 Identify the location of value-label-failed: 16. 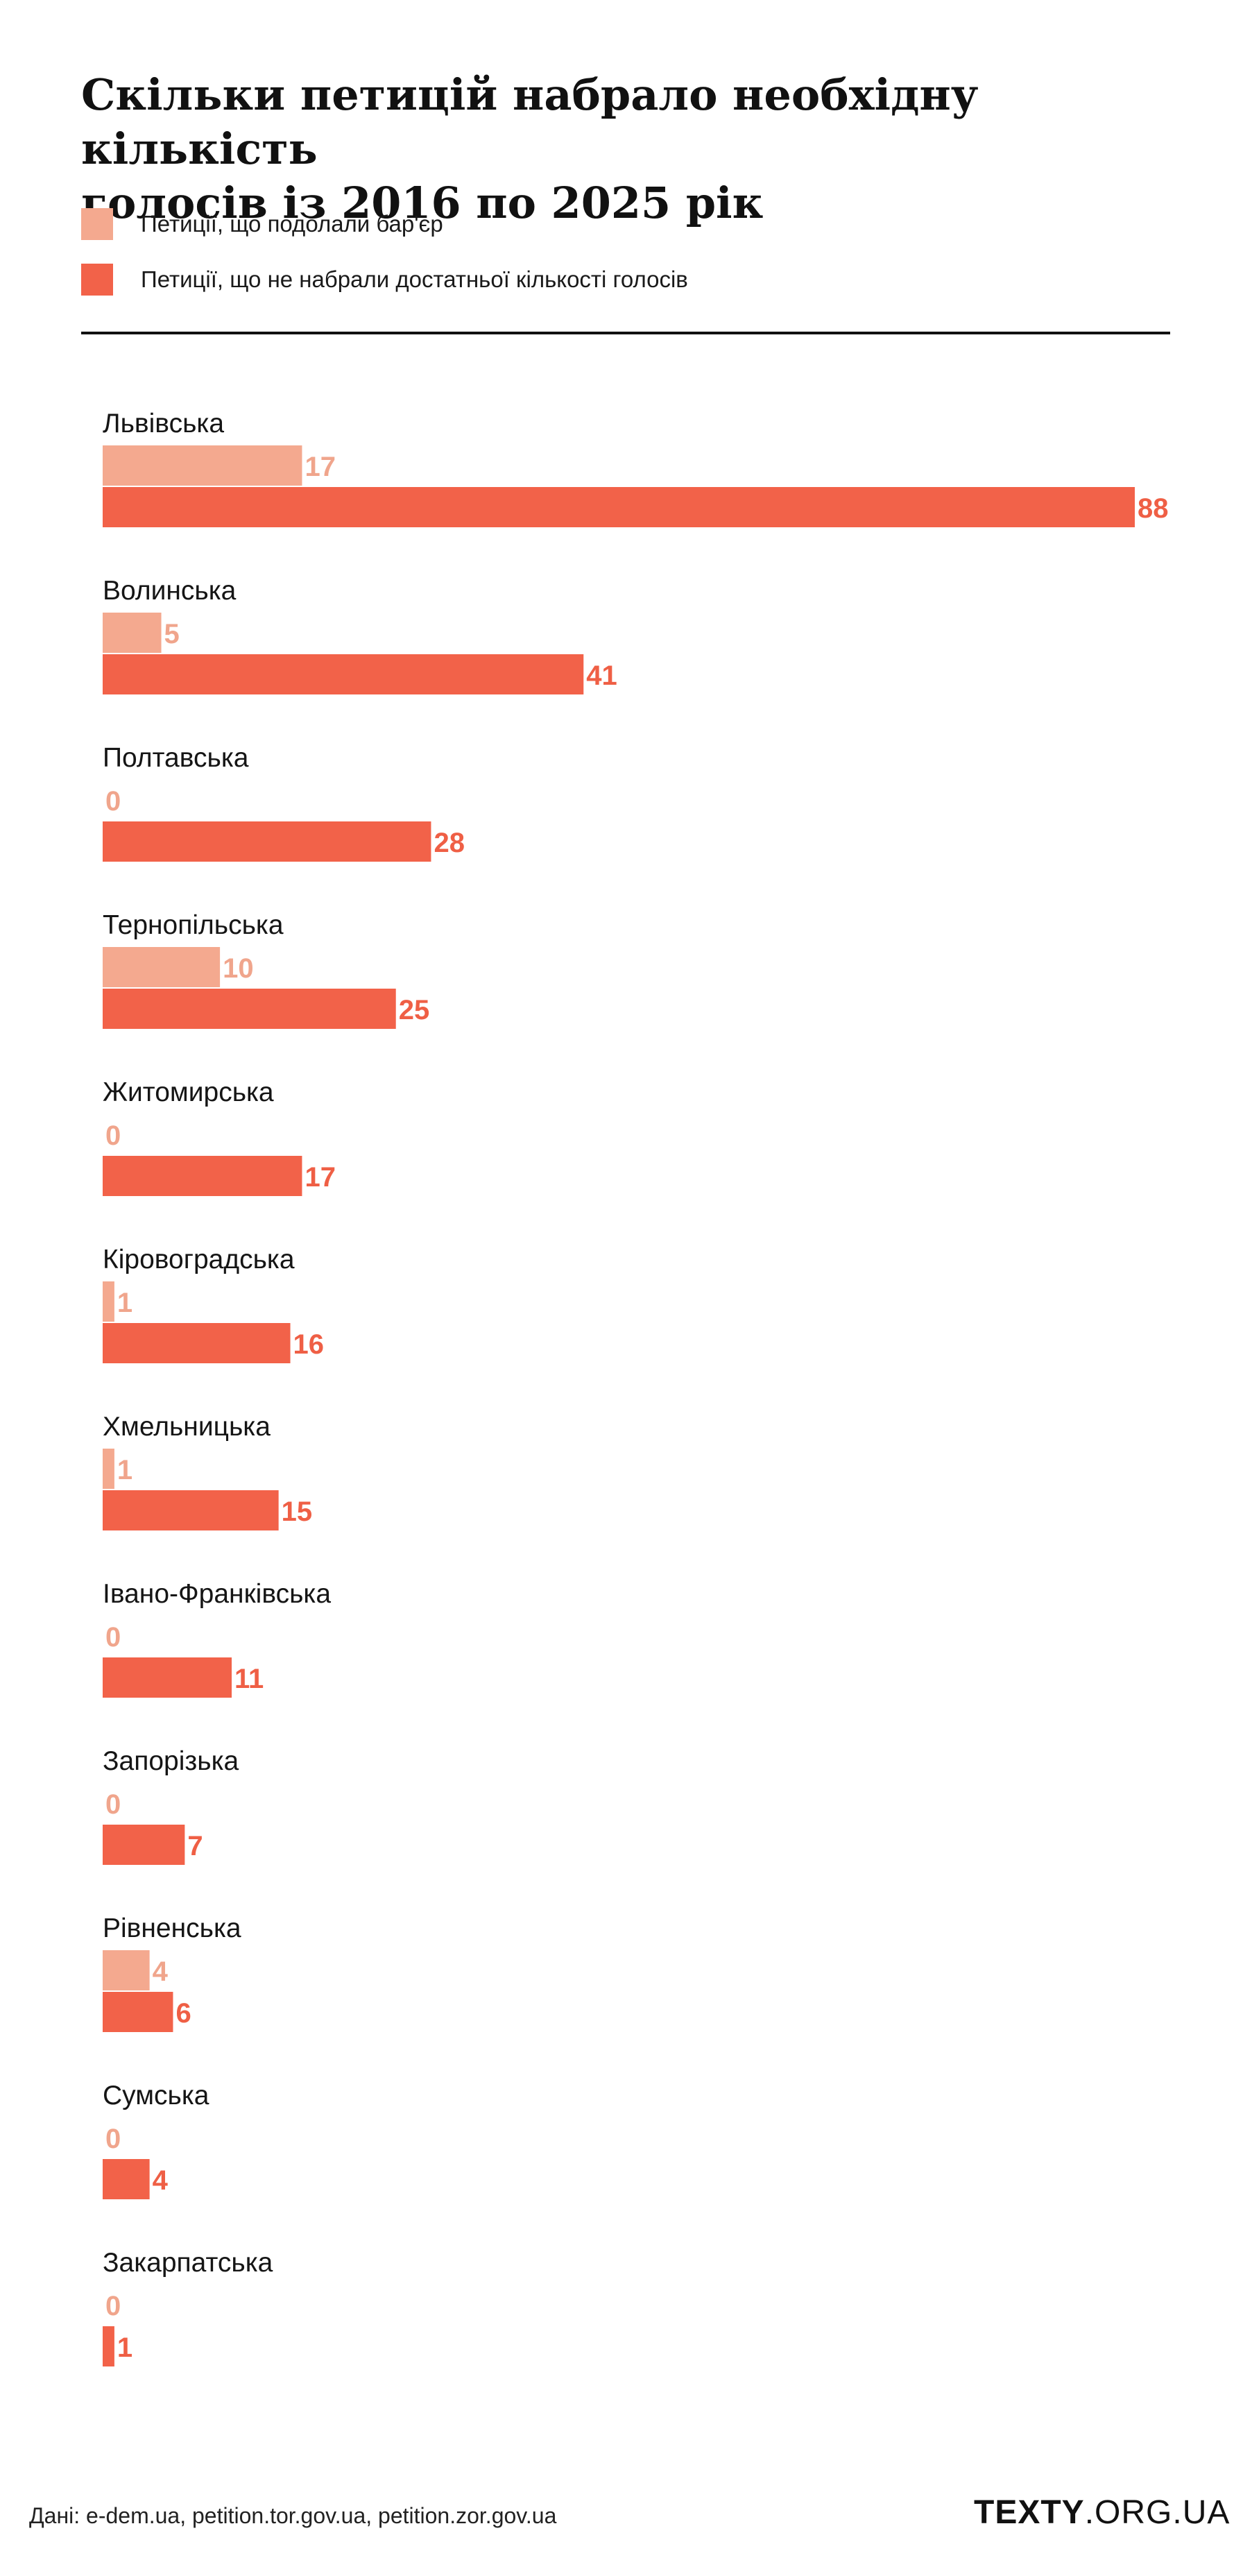
(309, 1344).